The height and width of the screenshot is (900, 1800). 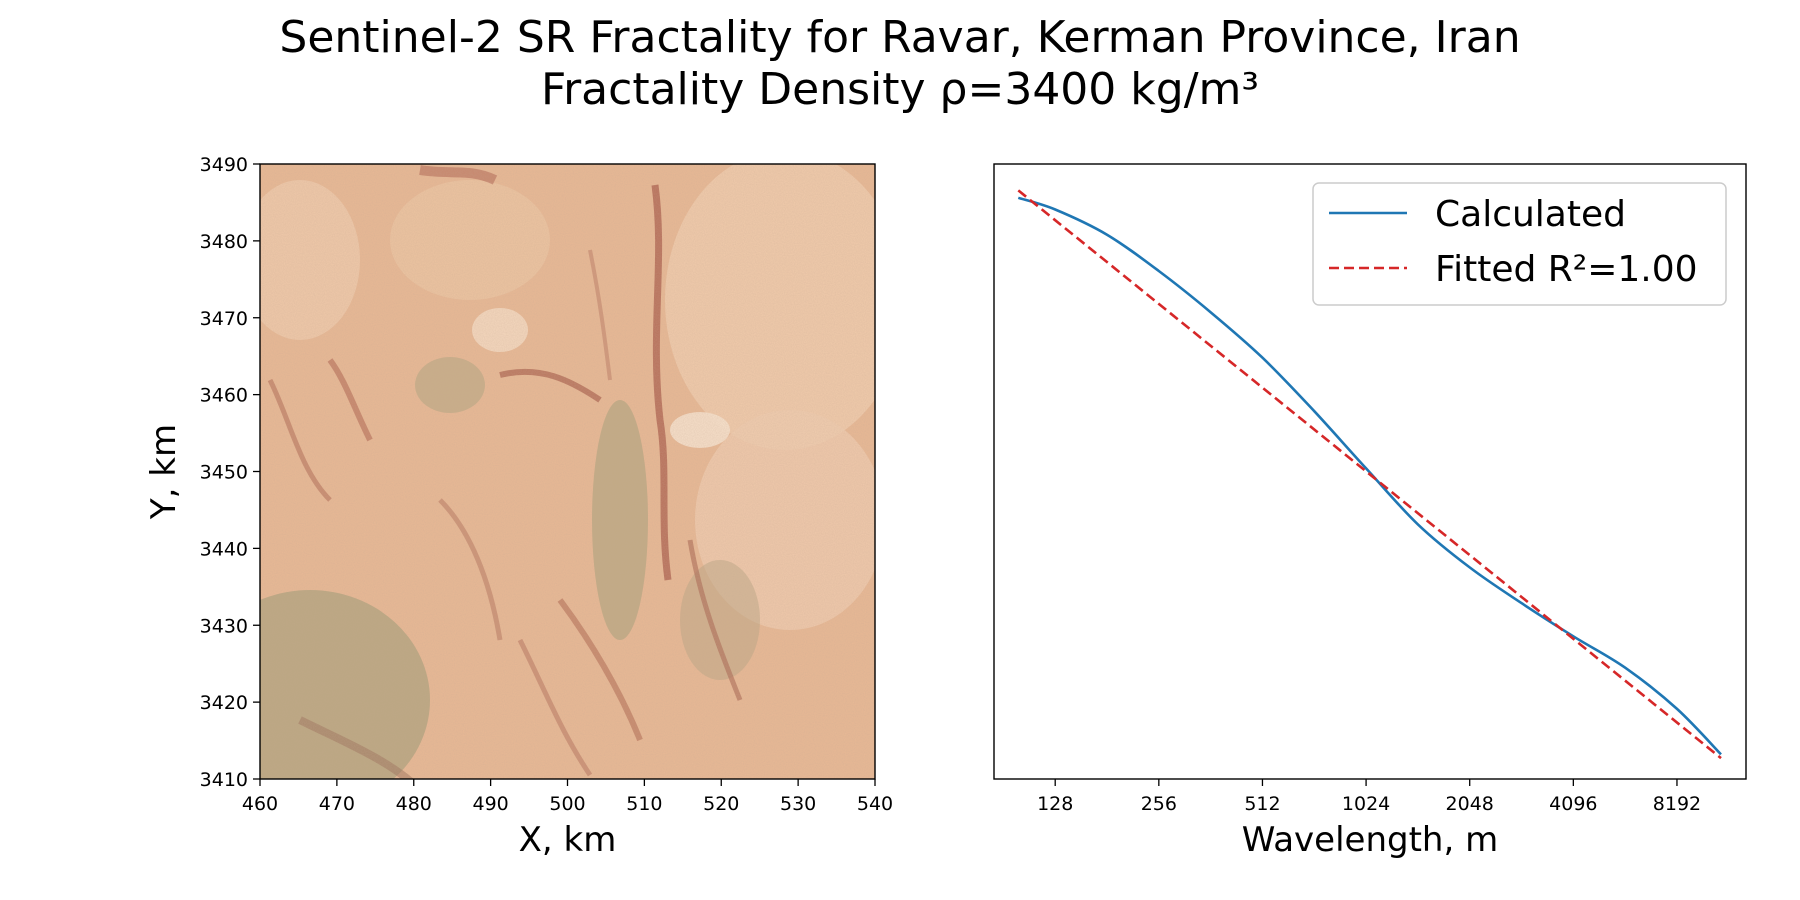 What do you see at coordinates (1366, 804) in the screenshot?
I see `chart-x-tick-label: 1024` at bounding box center [1366, 804].